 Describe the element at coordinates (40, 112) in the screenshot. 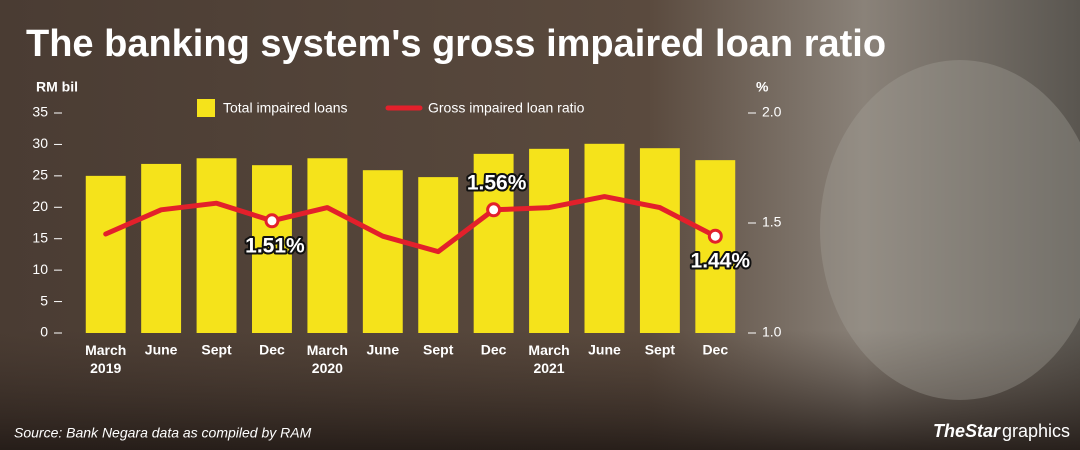

I see `y-tick-label: 35` at that location.